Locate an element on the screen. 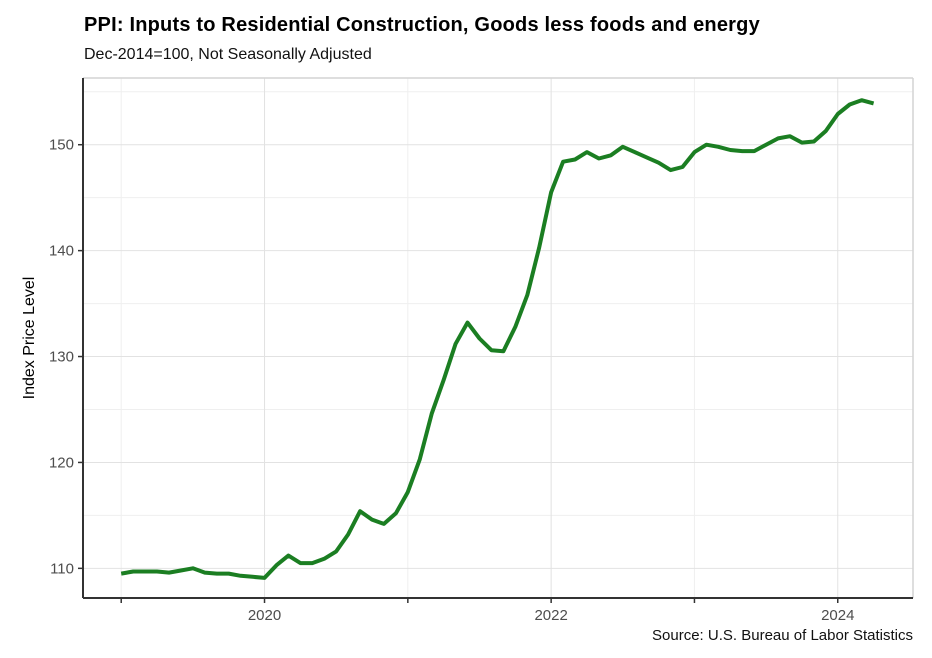 The image size is (932, 658). x-tick-labels: 2020 2022 2024 is located at coordinates (551, 615).